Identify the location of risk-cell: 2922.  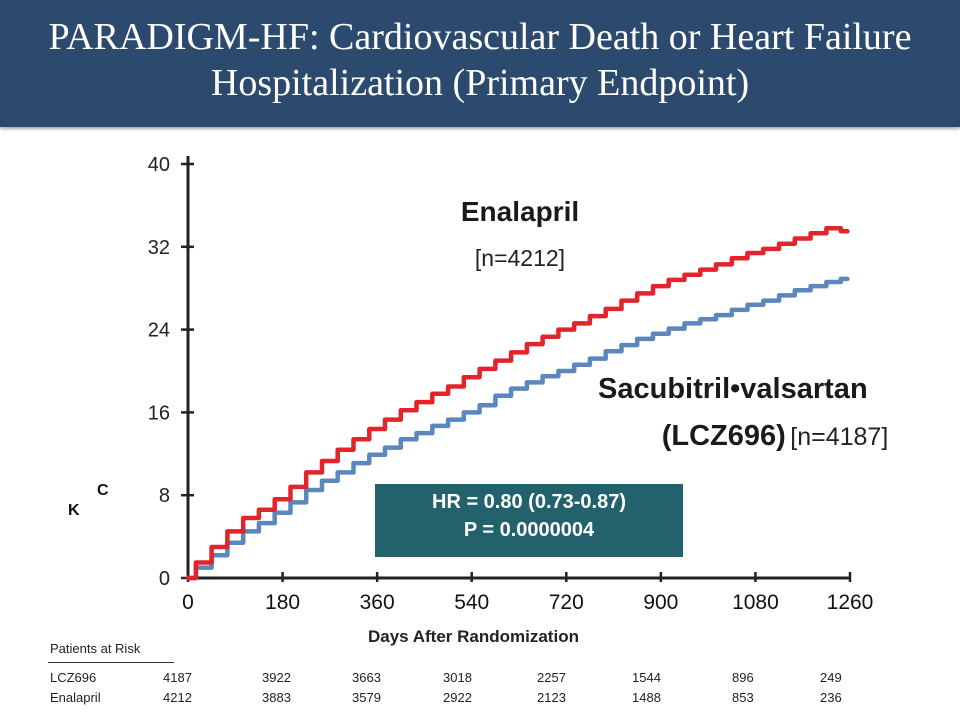
(457, 697).